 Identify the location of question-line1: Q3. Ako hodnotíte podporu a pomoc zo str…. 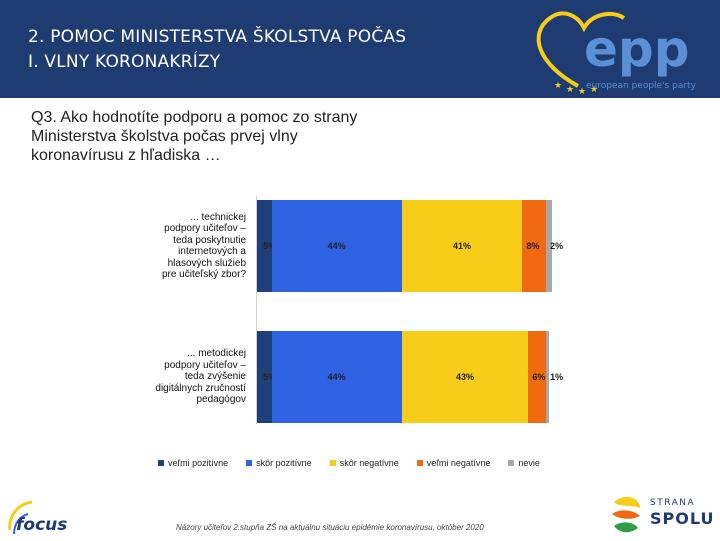
(194, 117).